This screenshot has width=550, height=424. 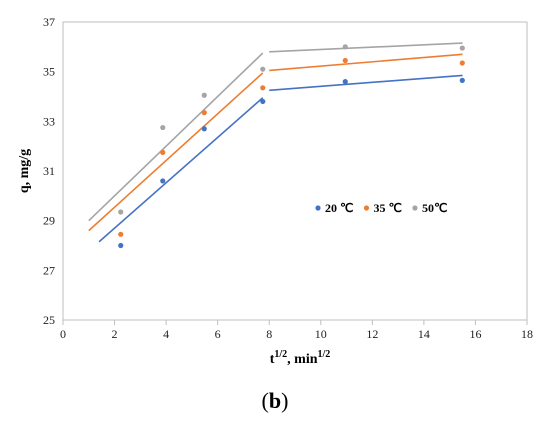 What do you see at coordinates (434, 208) in the screenshot?
I see `legend-label: 50℃` at bounding box center [434, 208].